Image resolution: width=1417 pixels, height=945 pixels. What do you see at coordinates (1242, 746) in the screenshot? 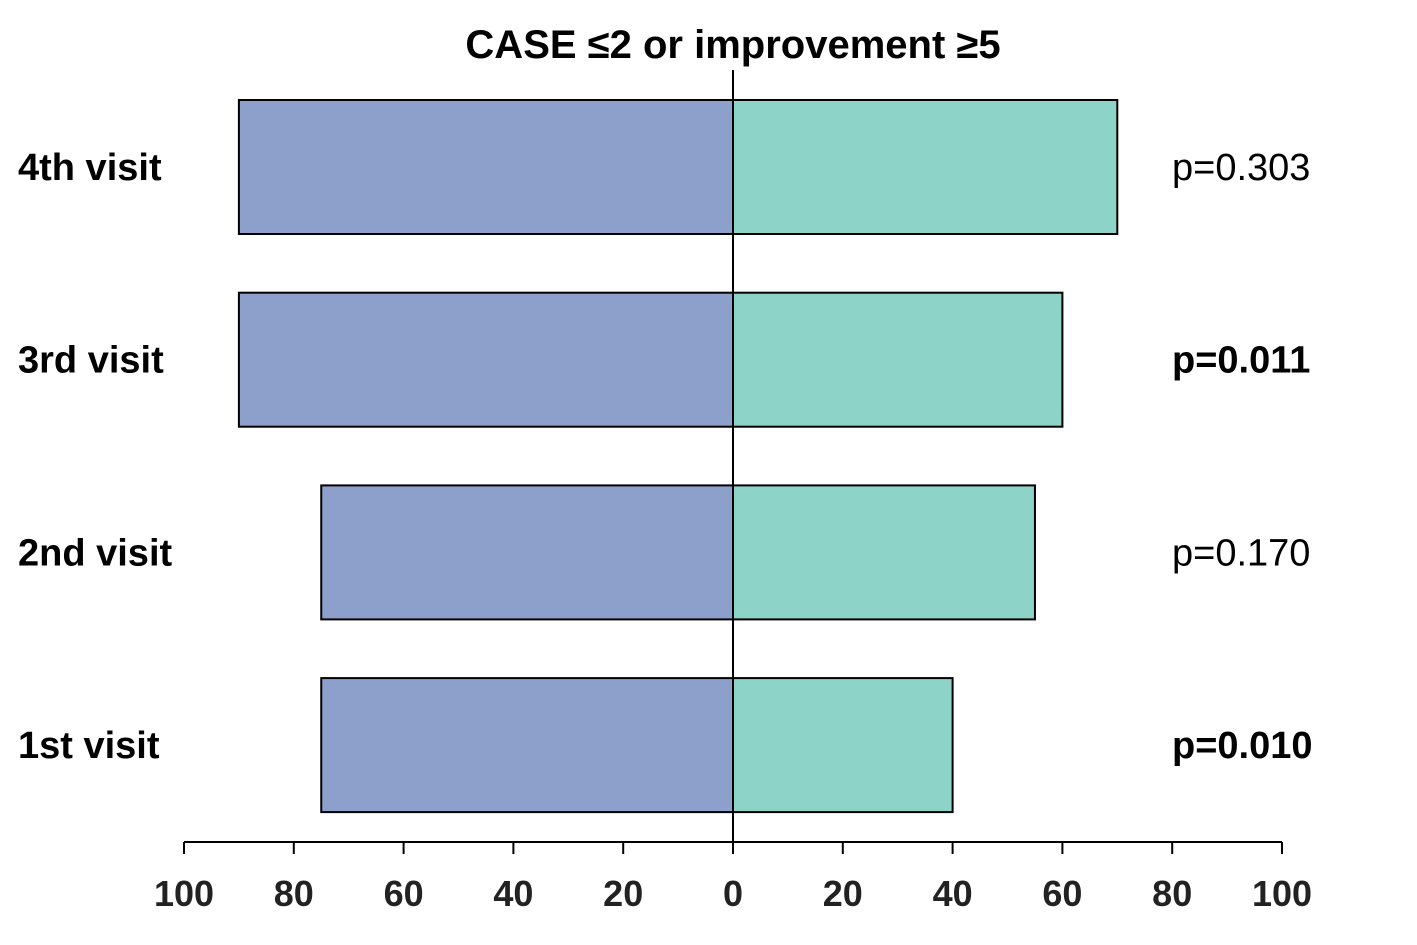
I see `p-value-label: p=0.010` at bounding box center [1242, 746].